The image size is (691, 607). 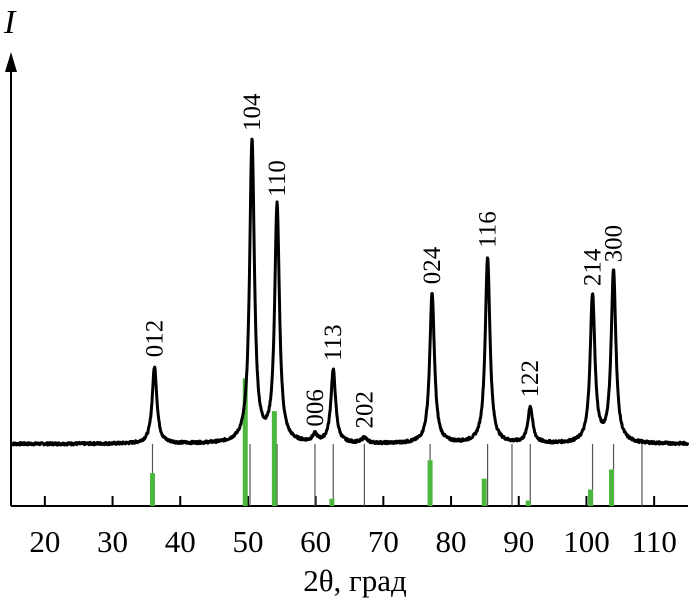 I want to click on x-tick-label: 90, so click(x=518, y=541).